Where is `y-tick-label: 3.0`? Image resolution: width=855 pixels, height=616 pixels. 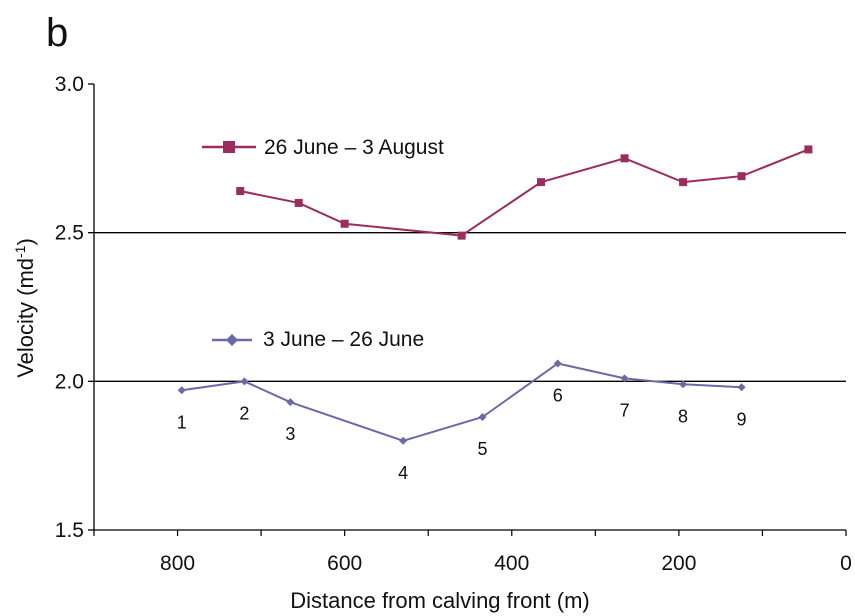
y-tick-label: 3.0 is located at coordinates (69, 84).